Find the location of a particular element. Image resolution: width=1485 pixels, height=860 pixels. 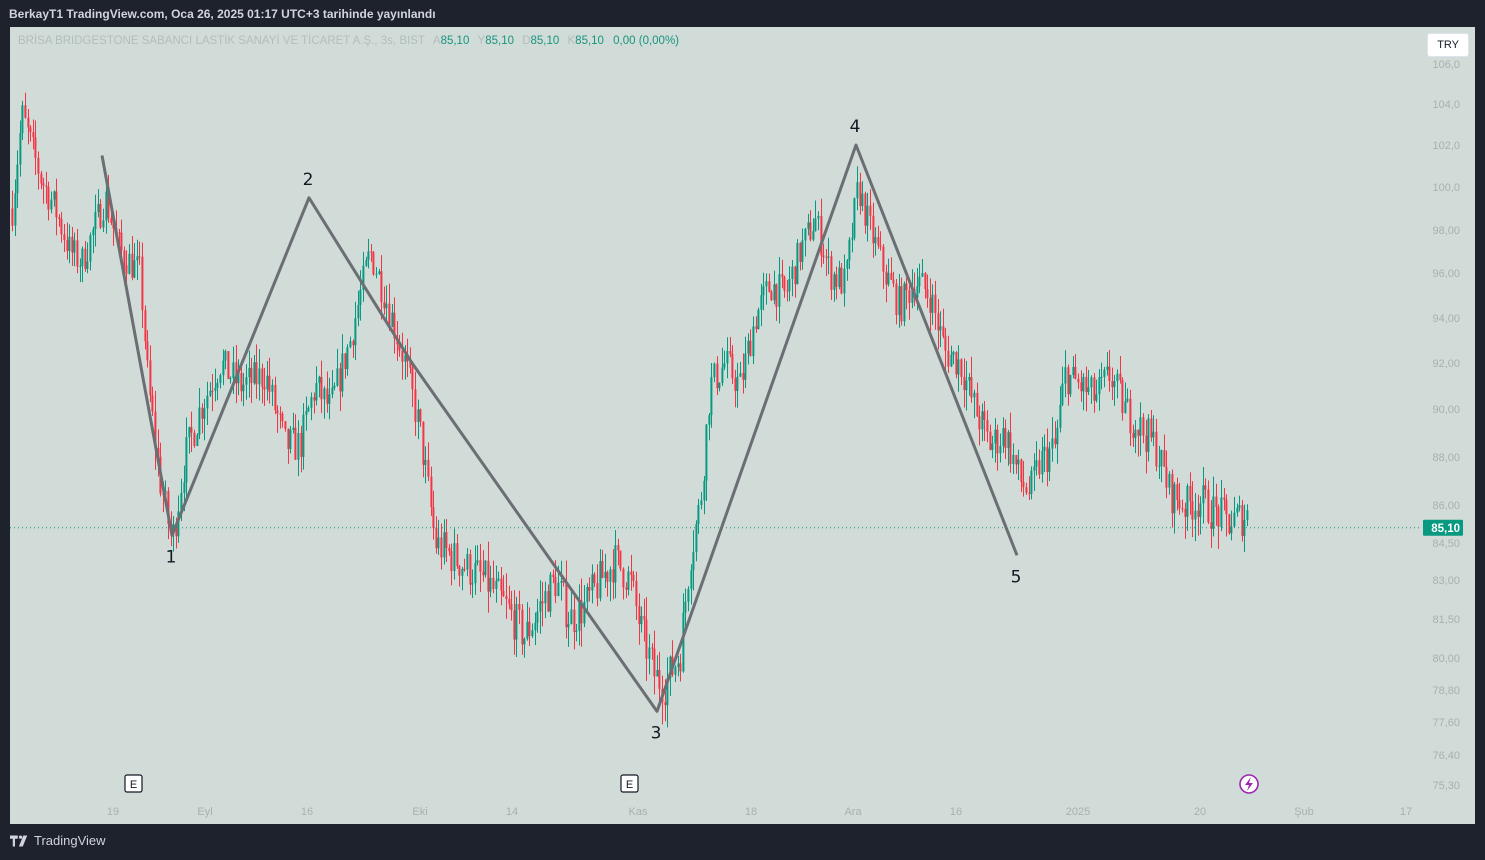

earnings-marker-label: E is located at coordinates (629, 785).